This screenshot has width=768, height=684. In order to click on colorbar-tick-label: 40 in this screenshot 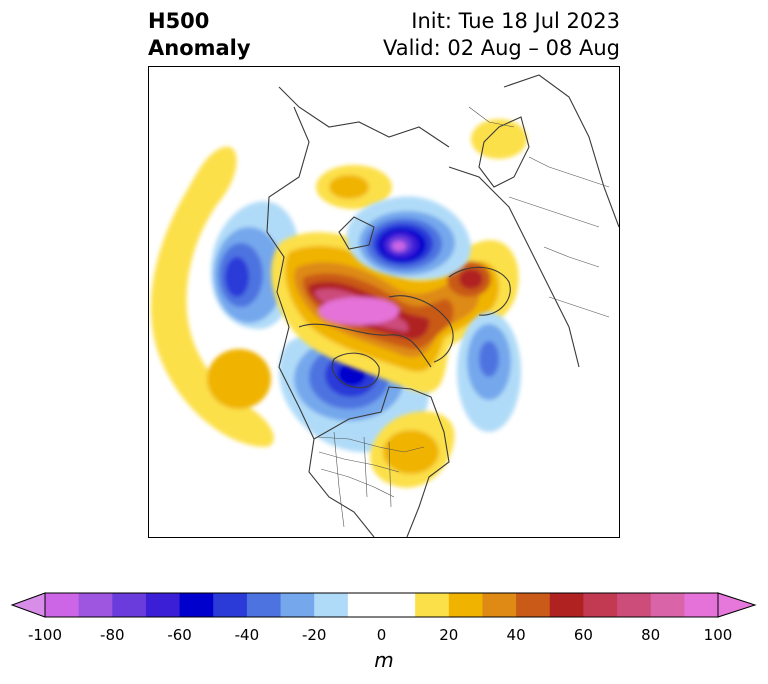, I will do `click(516, 635)`.